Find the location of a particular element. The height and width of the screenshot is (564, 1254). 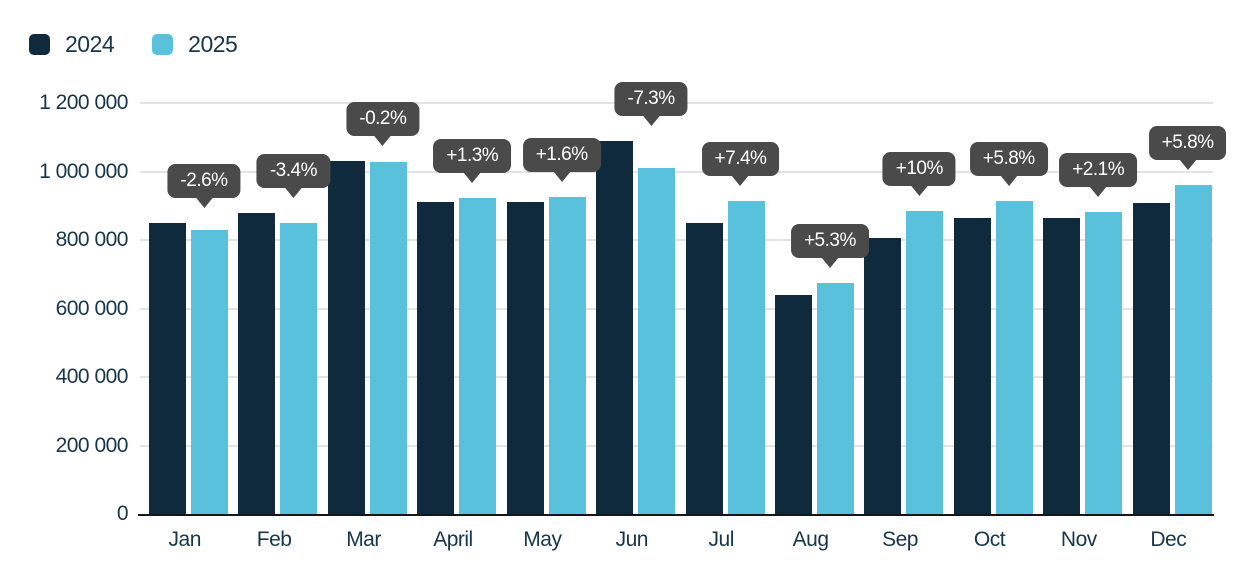

x-axis-line is located at coordinates (676, 515).